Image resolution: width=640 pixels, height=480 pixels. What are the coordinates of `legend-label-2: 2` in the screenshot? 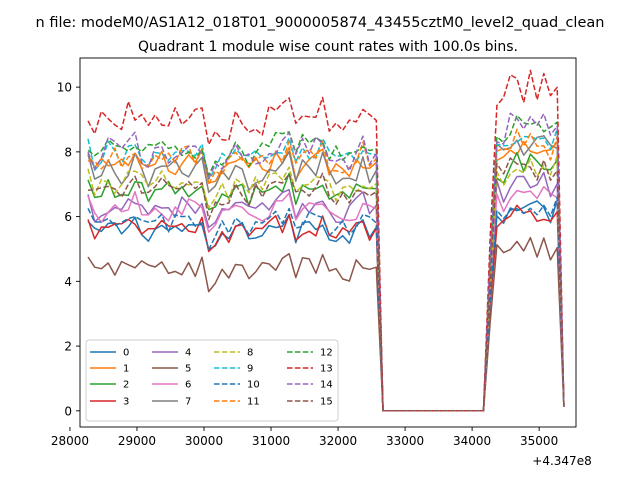 It's located at (126, 385).